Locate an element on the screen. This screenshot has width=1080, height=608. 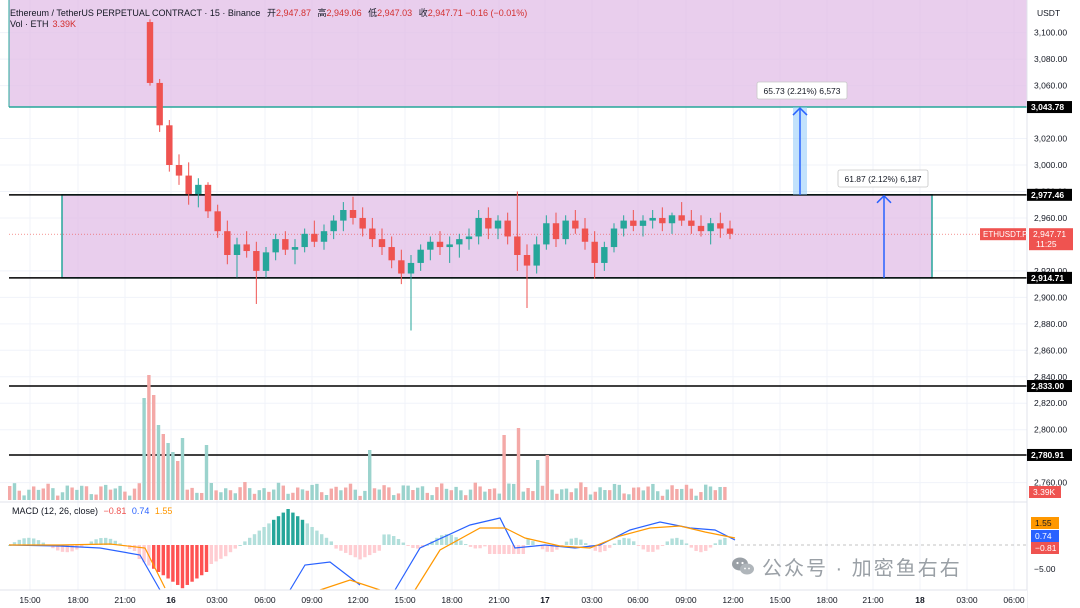
wechat-icon is located at coordinates (743, 566).